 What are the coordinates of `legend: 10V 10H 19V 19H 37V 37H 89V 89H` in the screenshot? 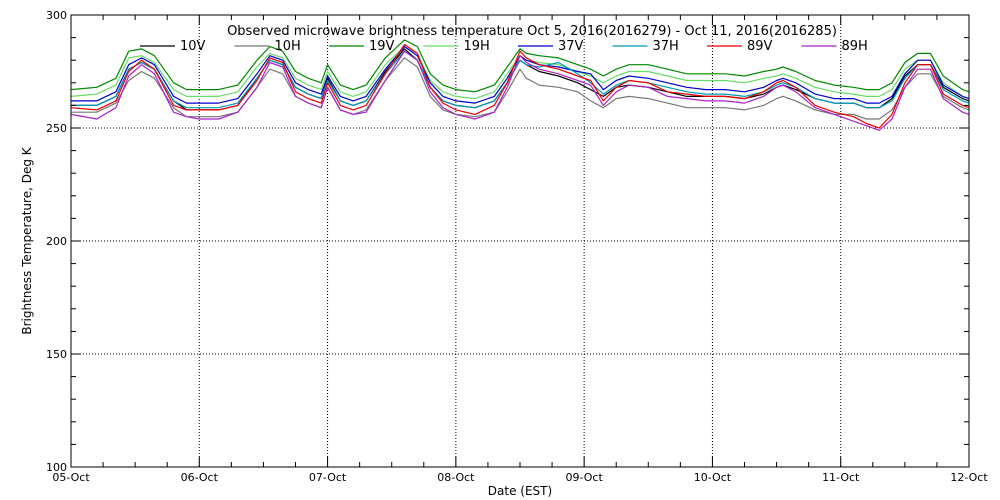 It's located at (504, 46).